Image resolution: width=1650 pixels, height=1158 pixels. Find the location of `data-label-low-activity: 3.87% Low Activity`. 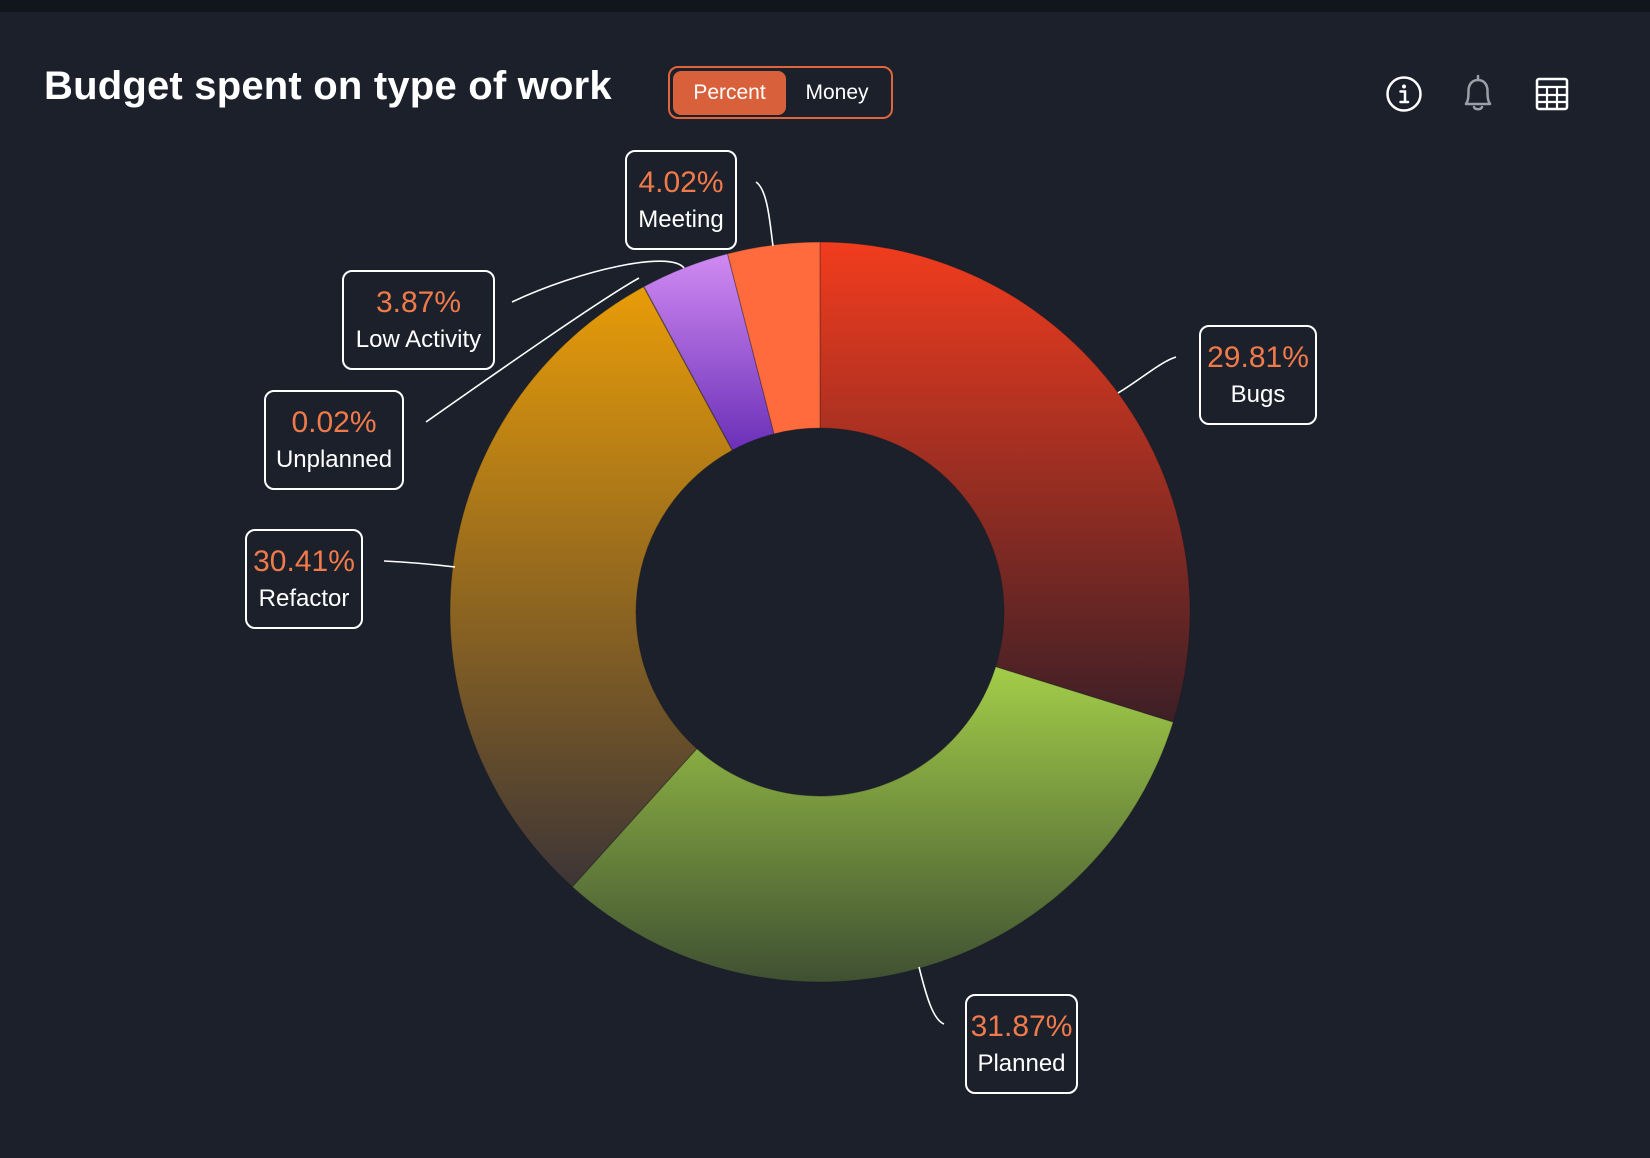

data-label-low-activity: 3.87% Low Activity is located at coordinates (418, 320).